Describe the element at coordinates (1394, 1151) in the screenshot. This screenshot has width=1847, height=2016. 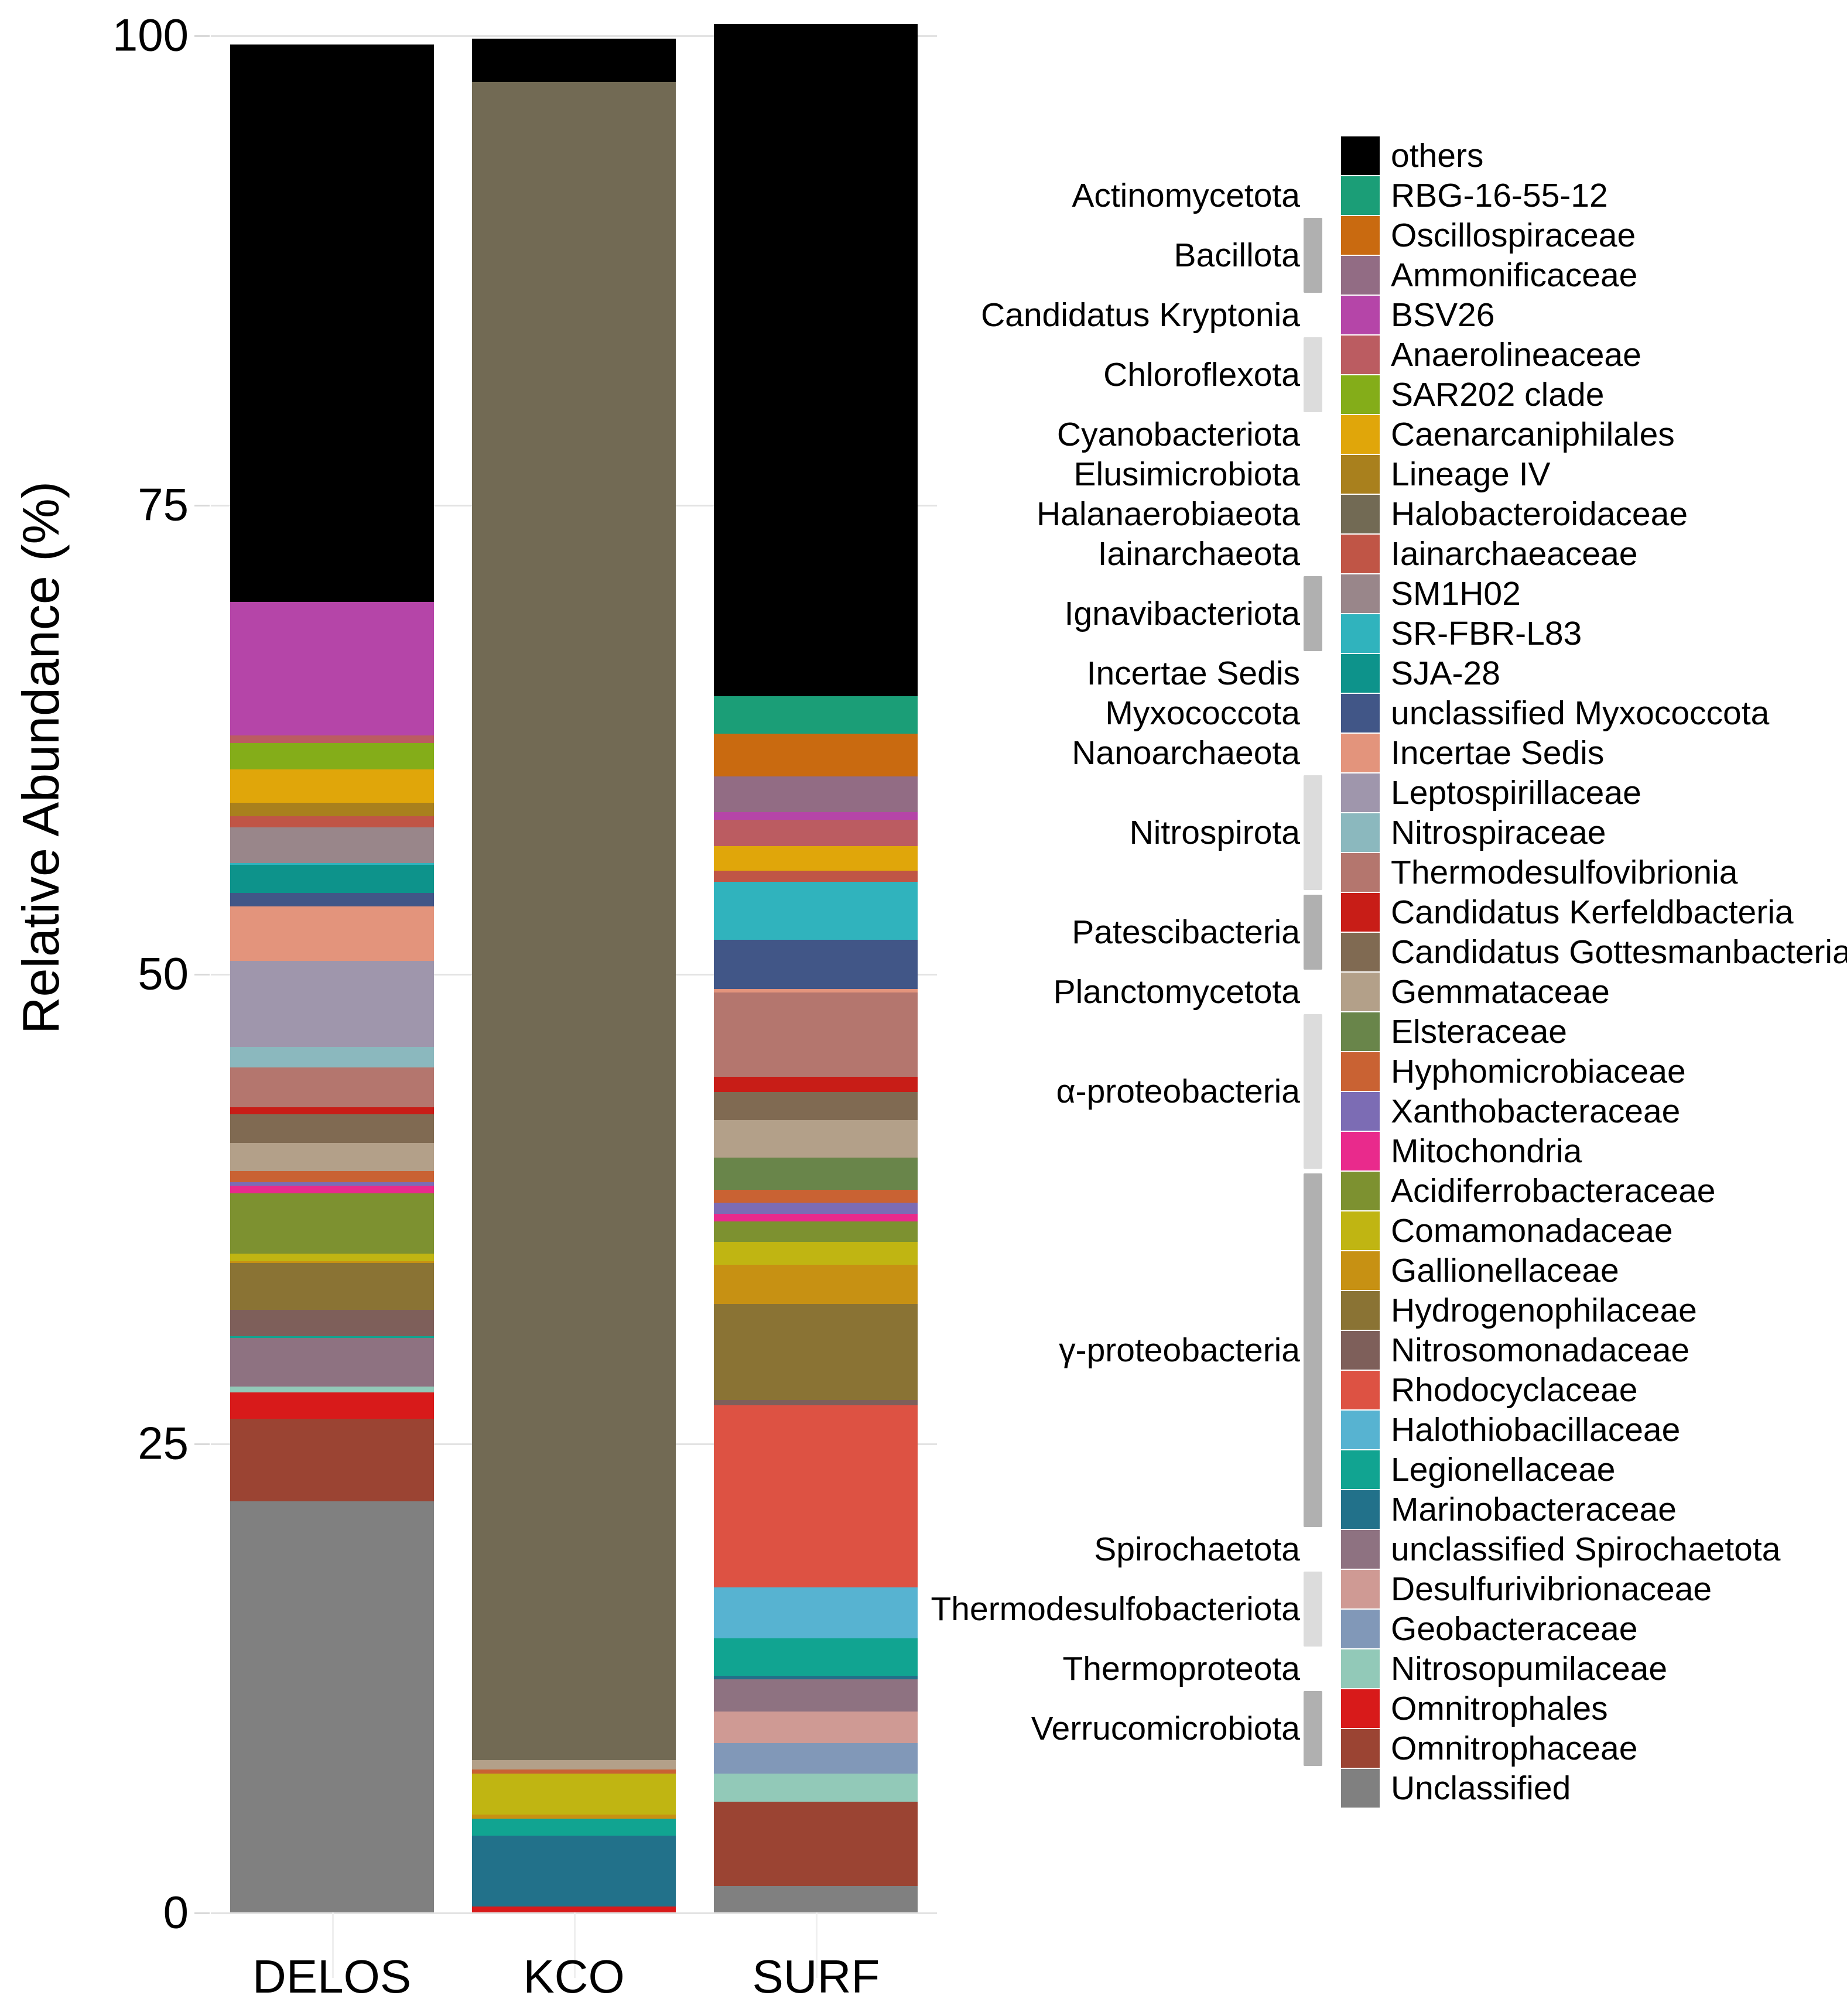
I see `legend-item: Mitochondria` at that location.